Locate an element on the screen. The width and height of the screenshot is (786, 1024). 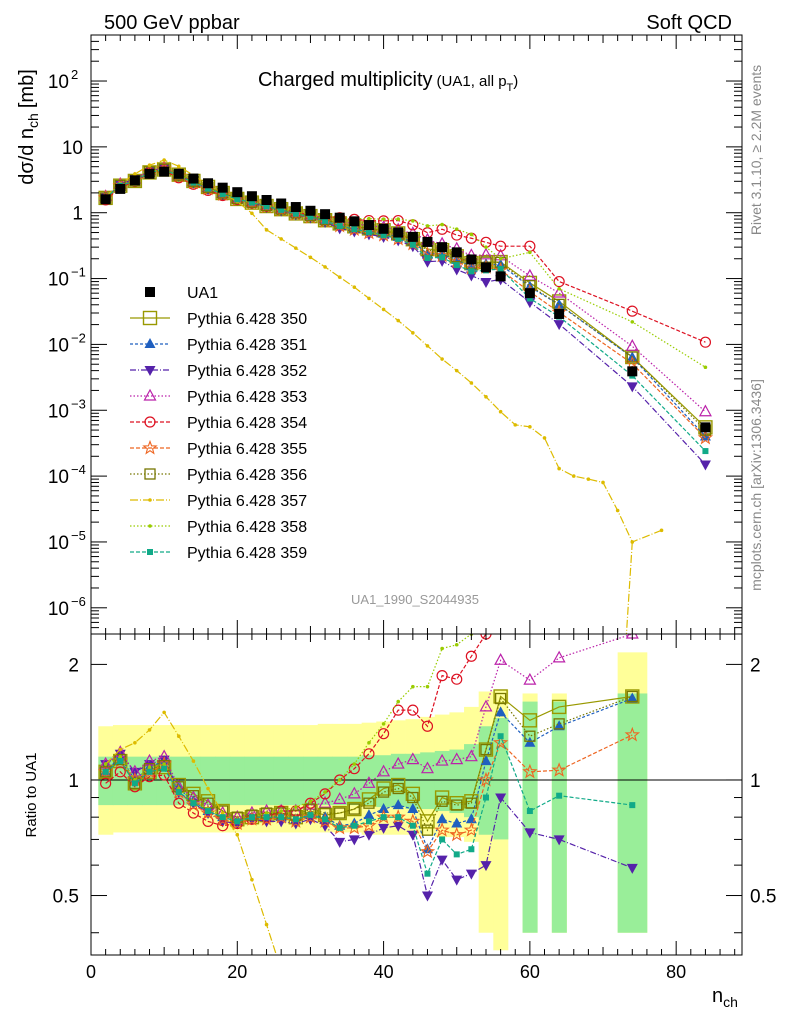
header-right: Soft QCD is located at coordinates (689, 23).